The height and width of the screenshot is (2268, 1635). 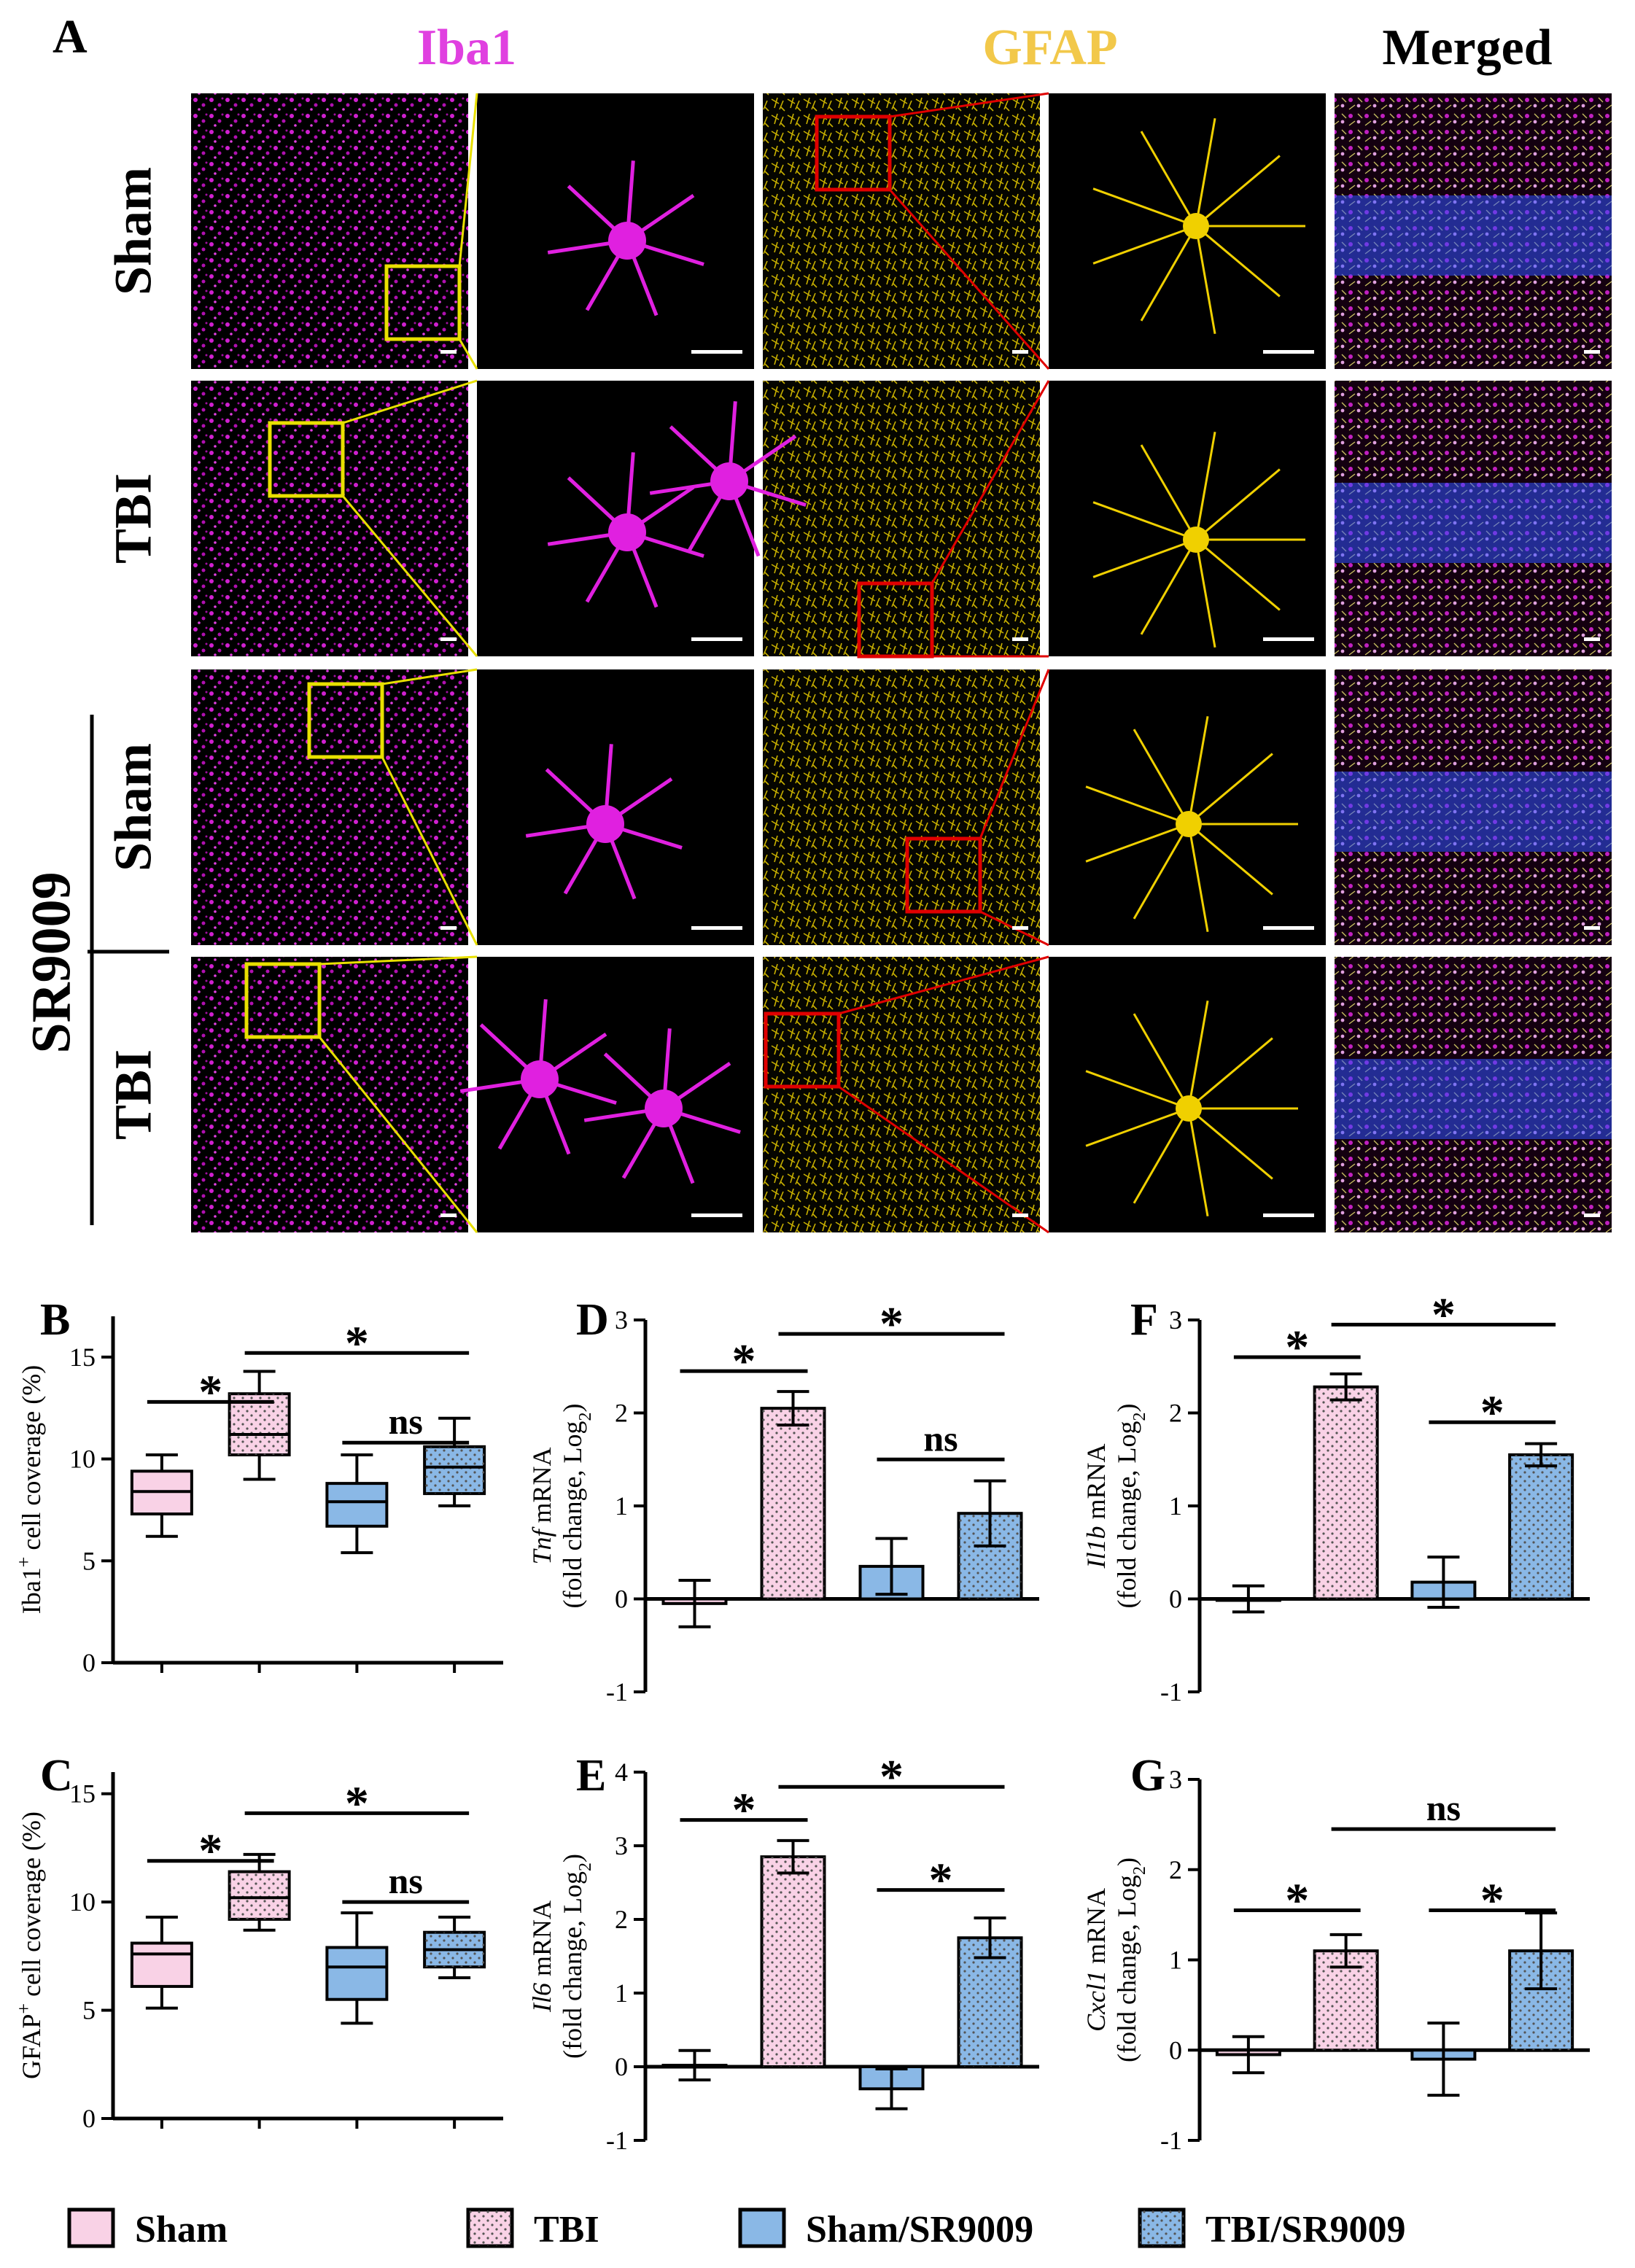 I want to click on y-axis-label: Iba1+ cell coverage (%), so click(x=30, y=1489).